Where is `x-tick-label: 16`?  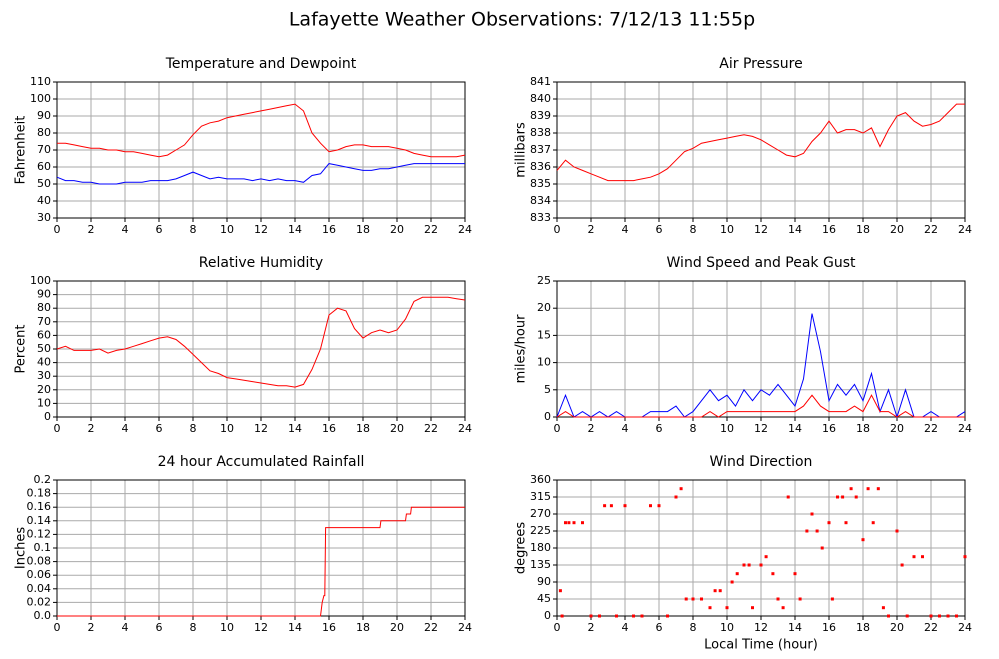 x-tick-label: 16 is located at coordinates (329, 428).